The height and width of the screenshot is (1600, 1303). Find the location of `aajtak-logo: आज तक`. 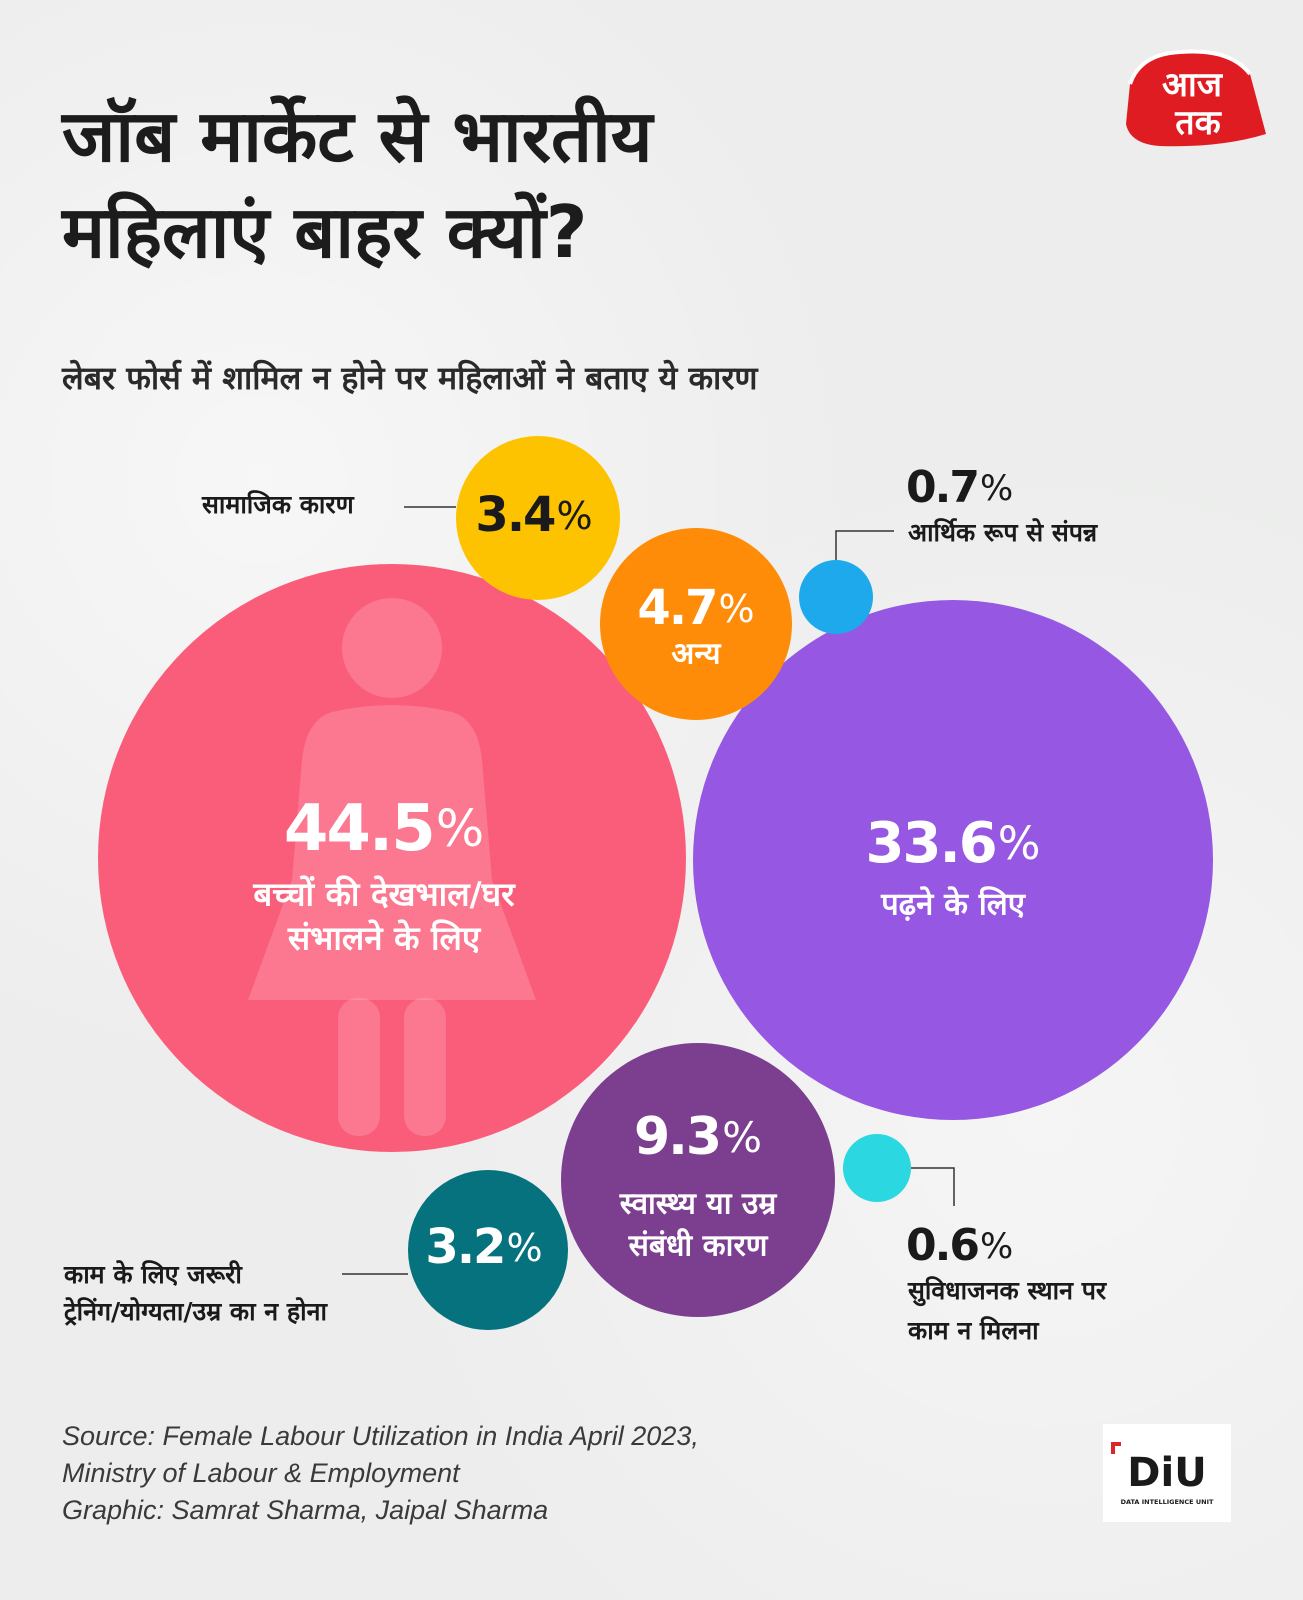

aajtak-logo: आज तक is located at coordinates (1196, 98).